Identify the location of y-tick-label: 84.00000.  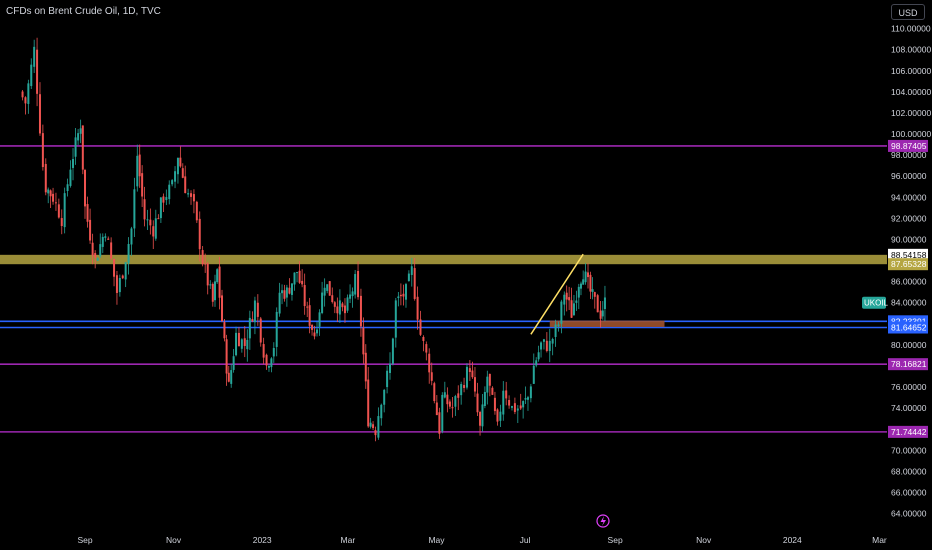
(909, 303).